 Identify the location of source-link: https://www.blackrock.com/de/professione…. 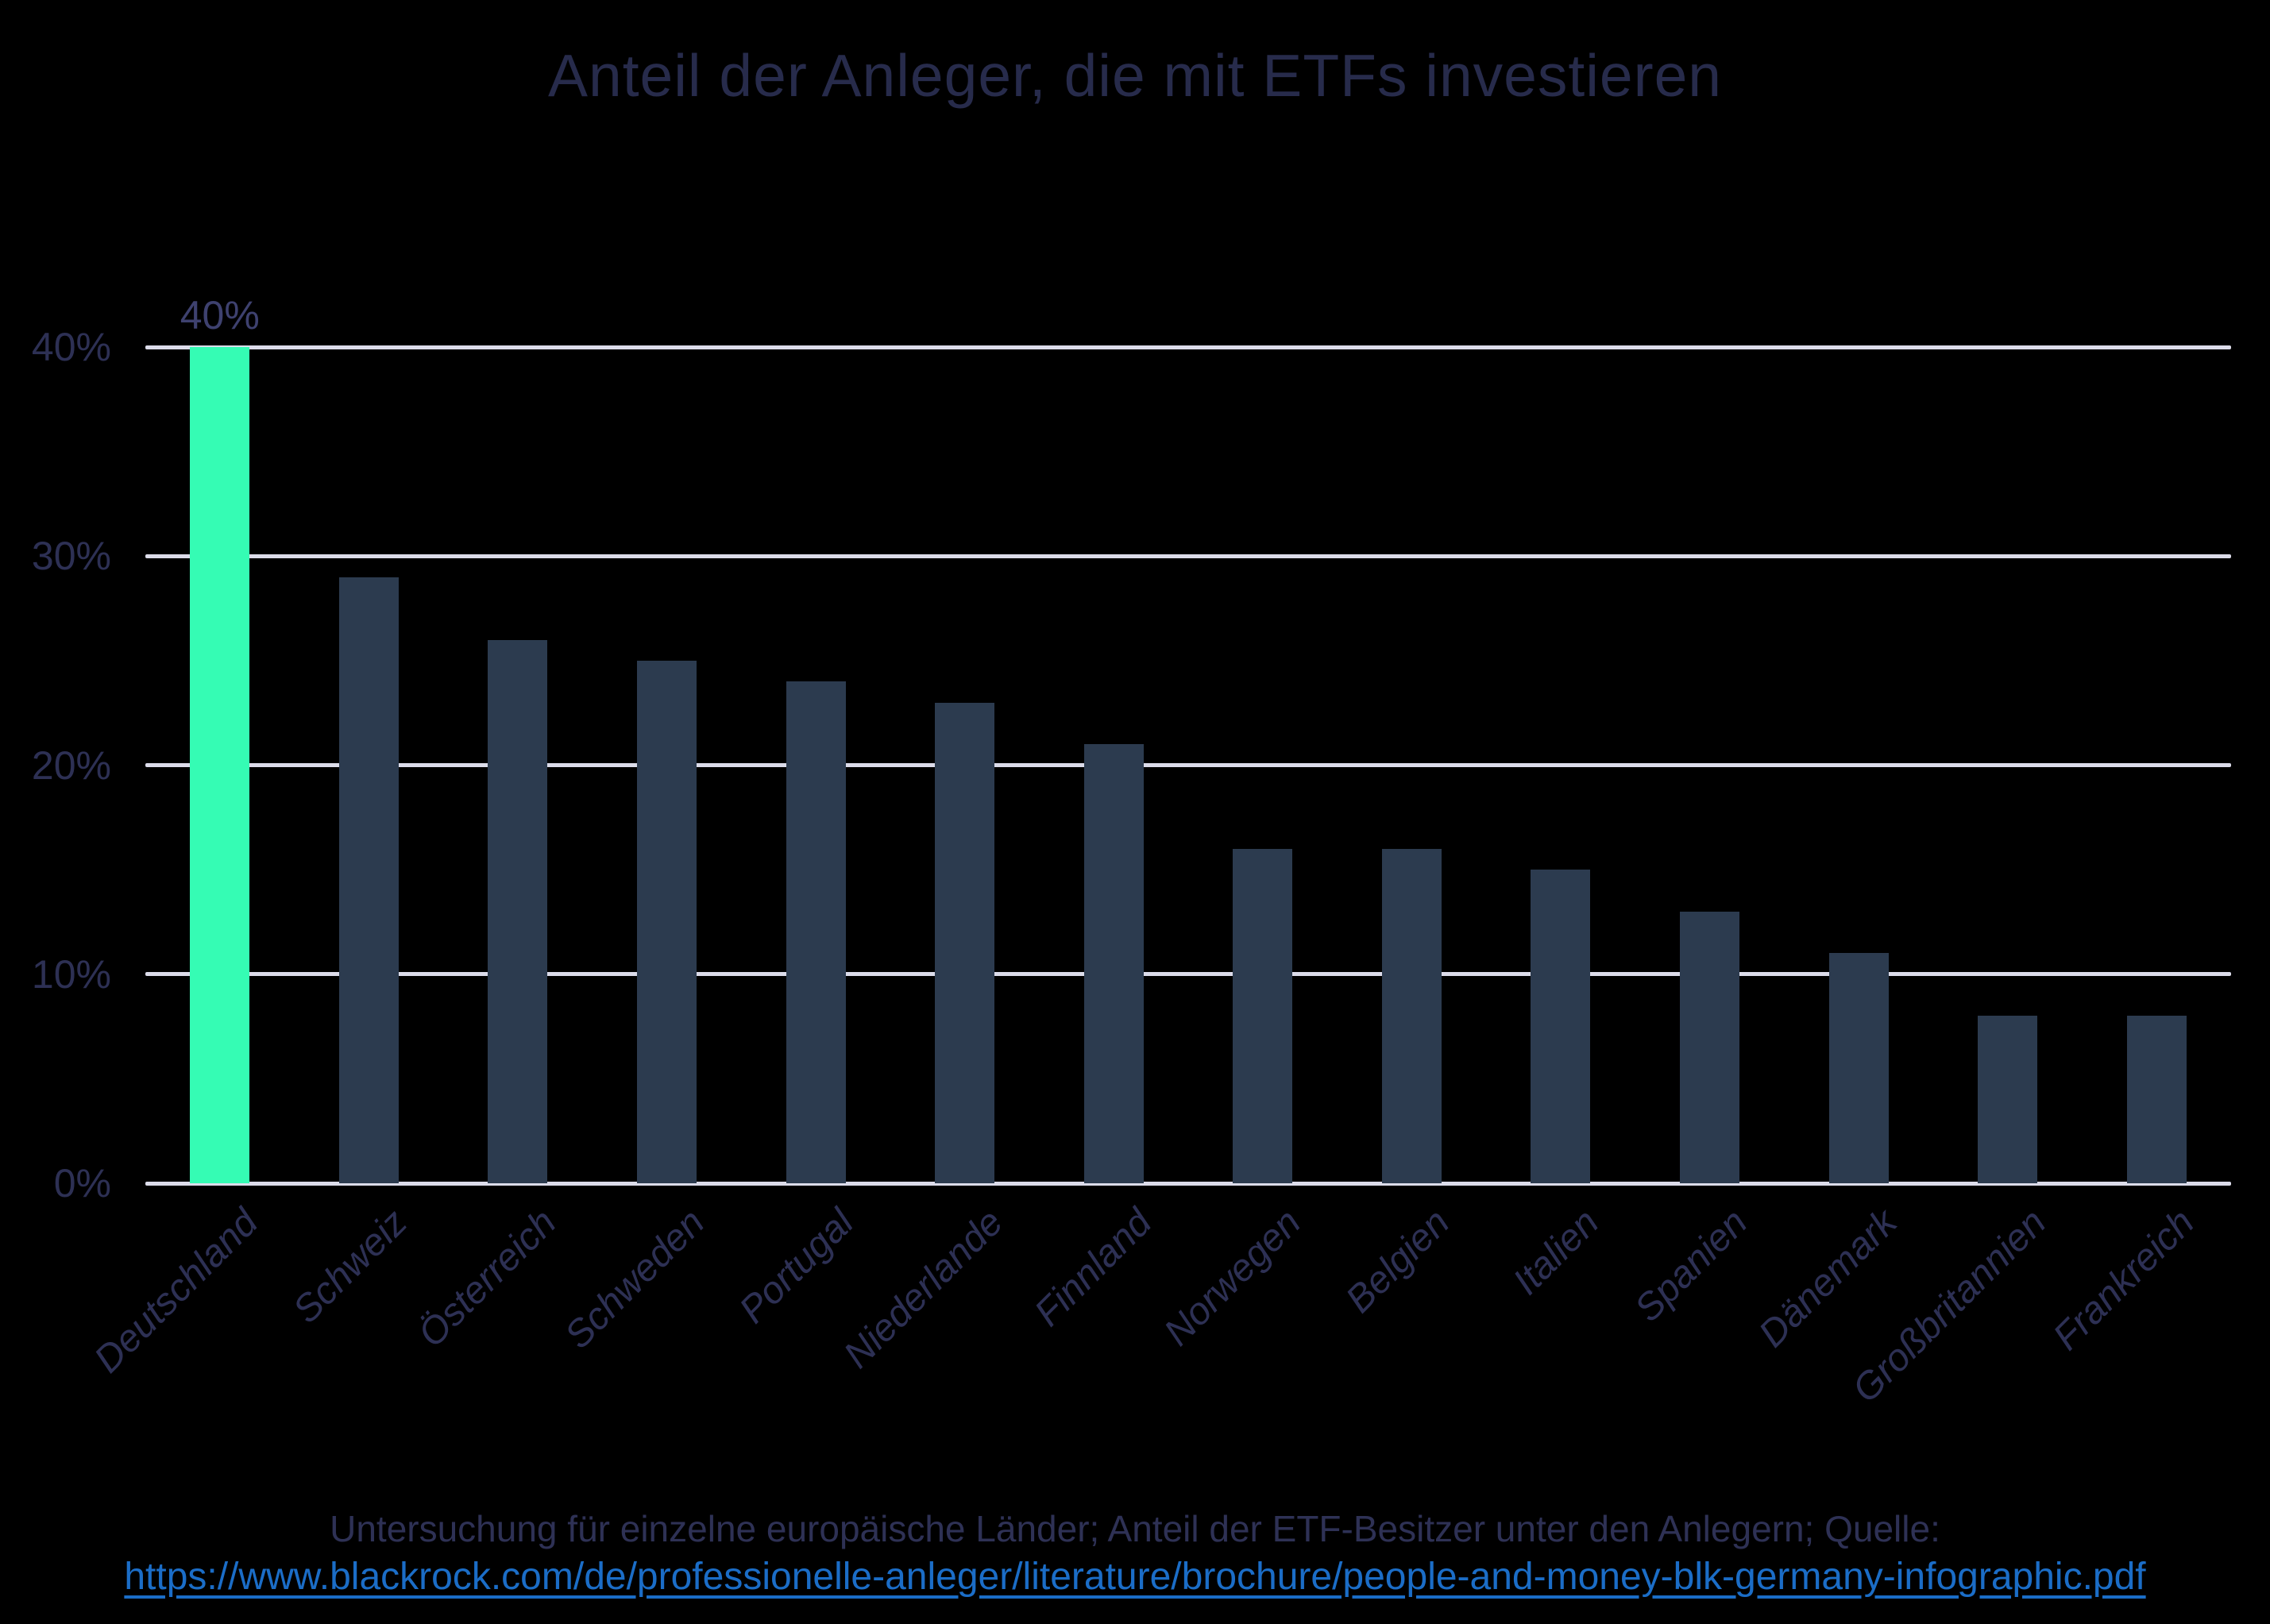
(1135, 1577).